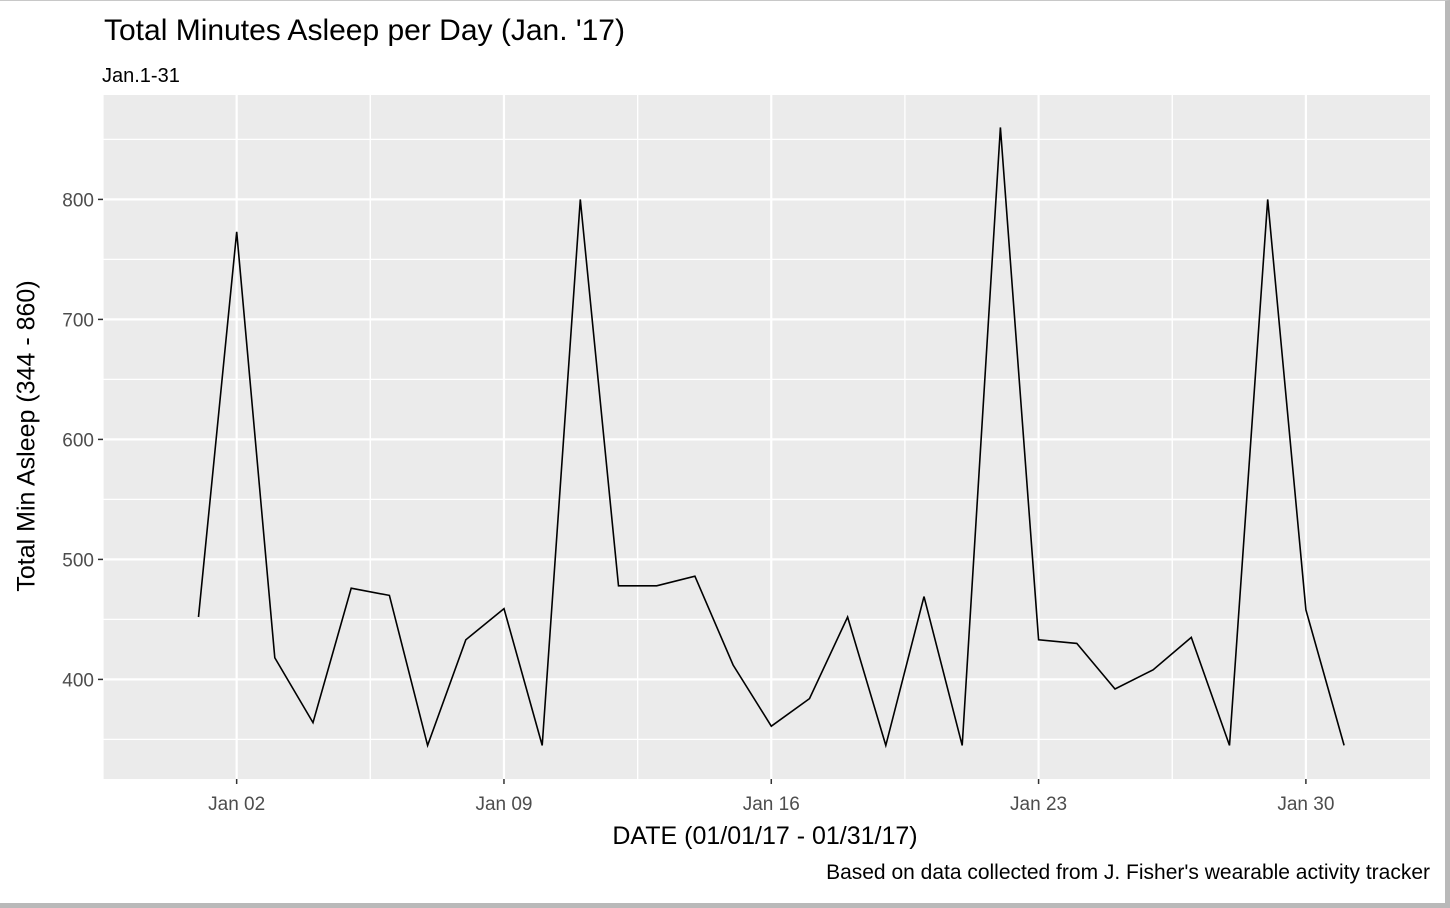  Describe the element at coordinates (78, 680) in the screenshot. I see `y-tick-label: 400` at that location.